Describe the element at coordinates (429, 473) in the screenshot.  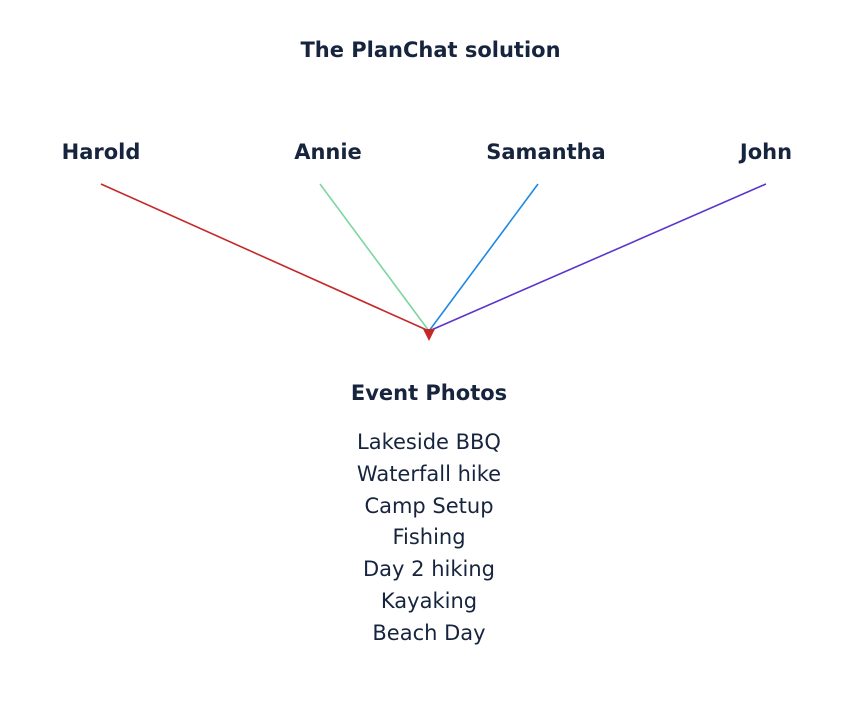
I see `list-item: Waterfall hike` at that location.